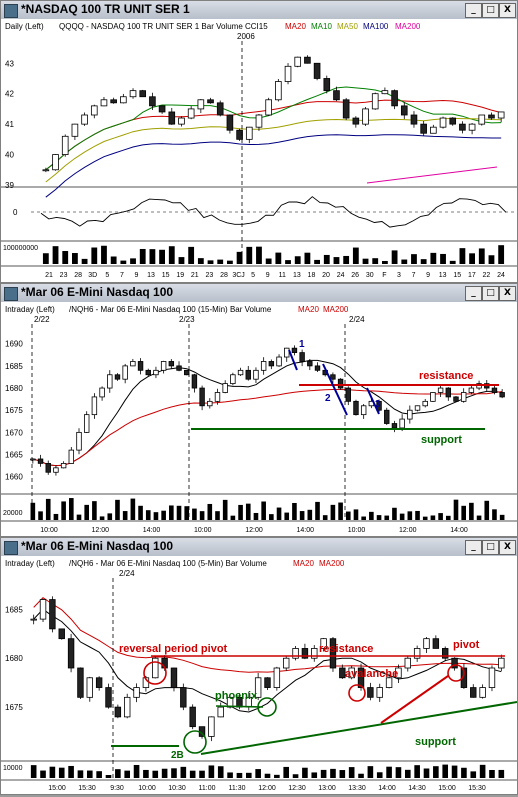 The height and width of the screenshot is (797, 518). What do you see at coordinates (92, 275) in the screenshot?
I see `time-axis-label: 3D` at bounding box center [92, 275].